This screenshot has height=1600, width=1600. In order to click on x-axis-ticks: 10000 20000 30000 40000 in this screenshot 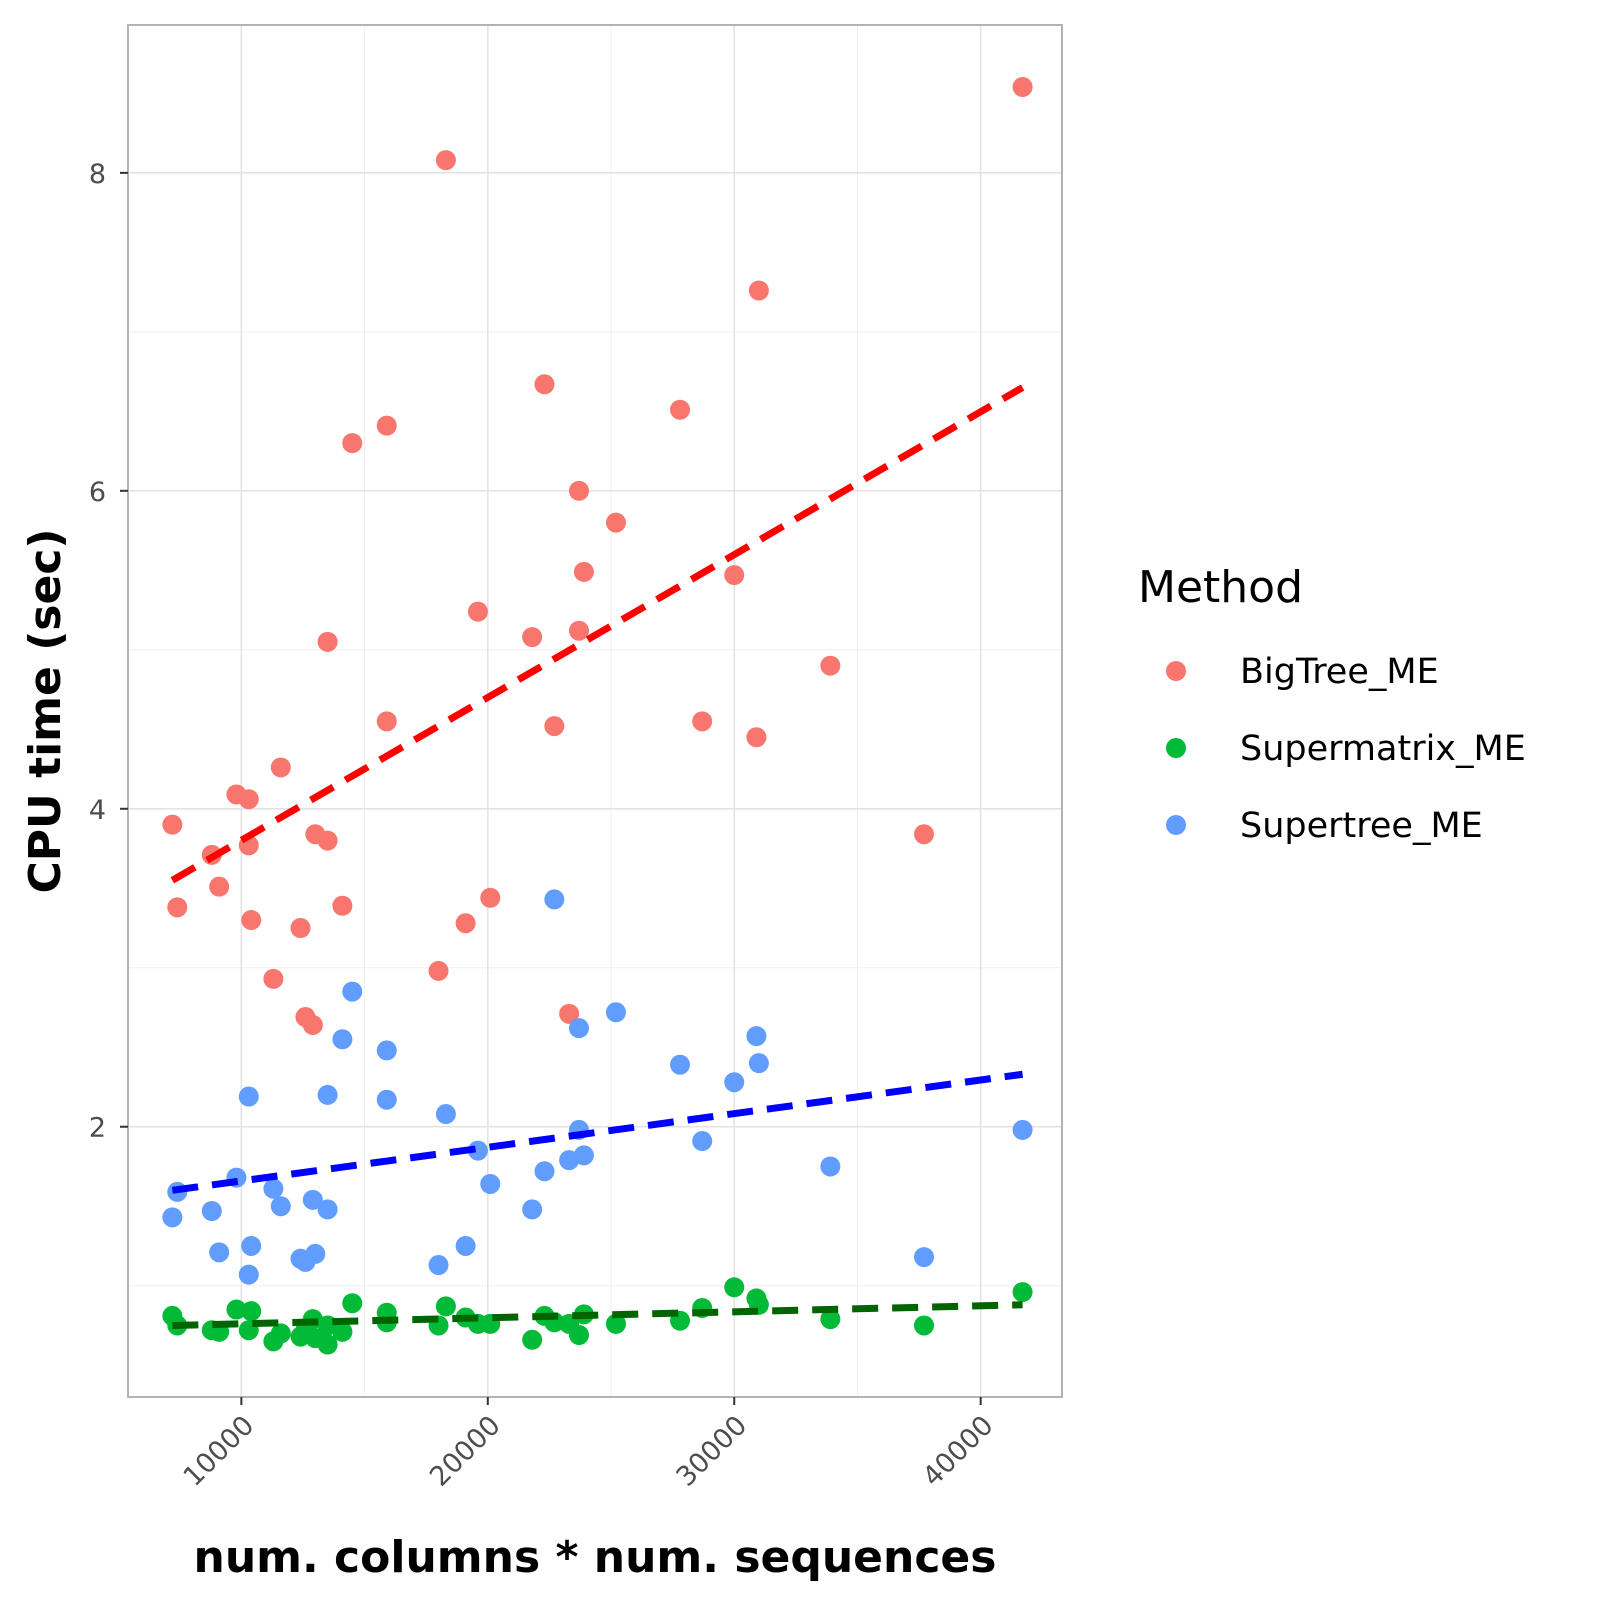, I will do `click(589, 1445)`.